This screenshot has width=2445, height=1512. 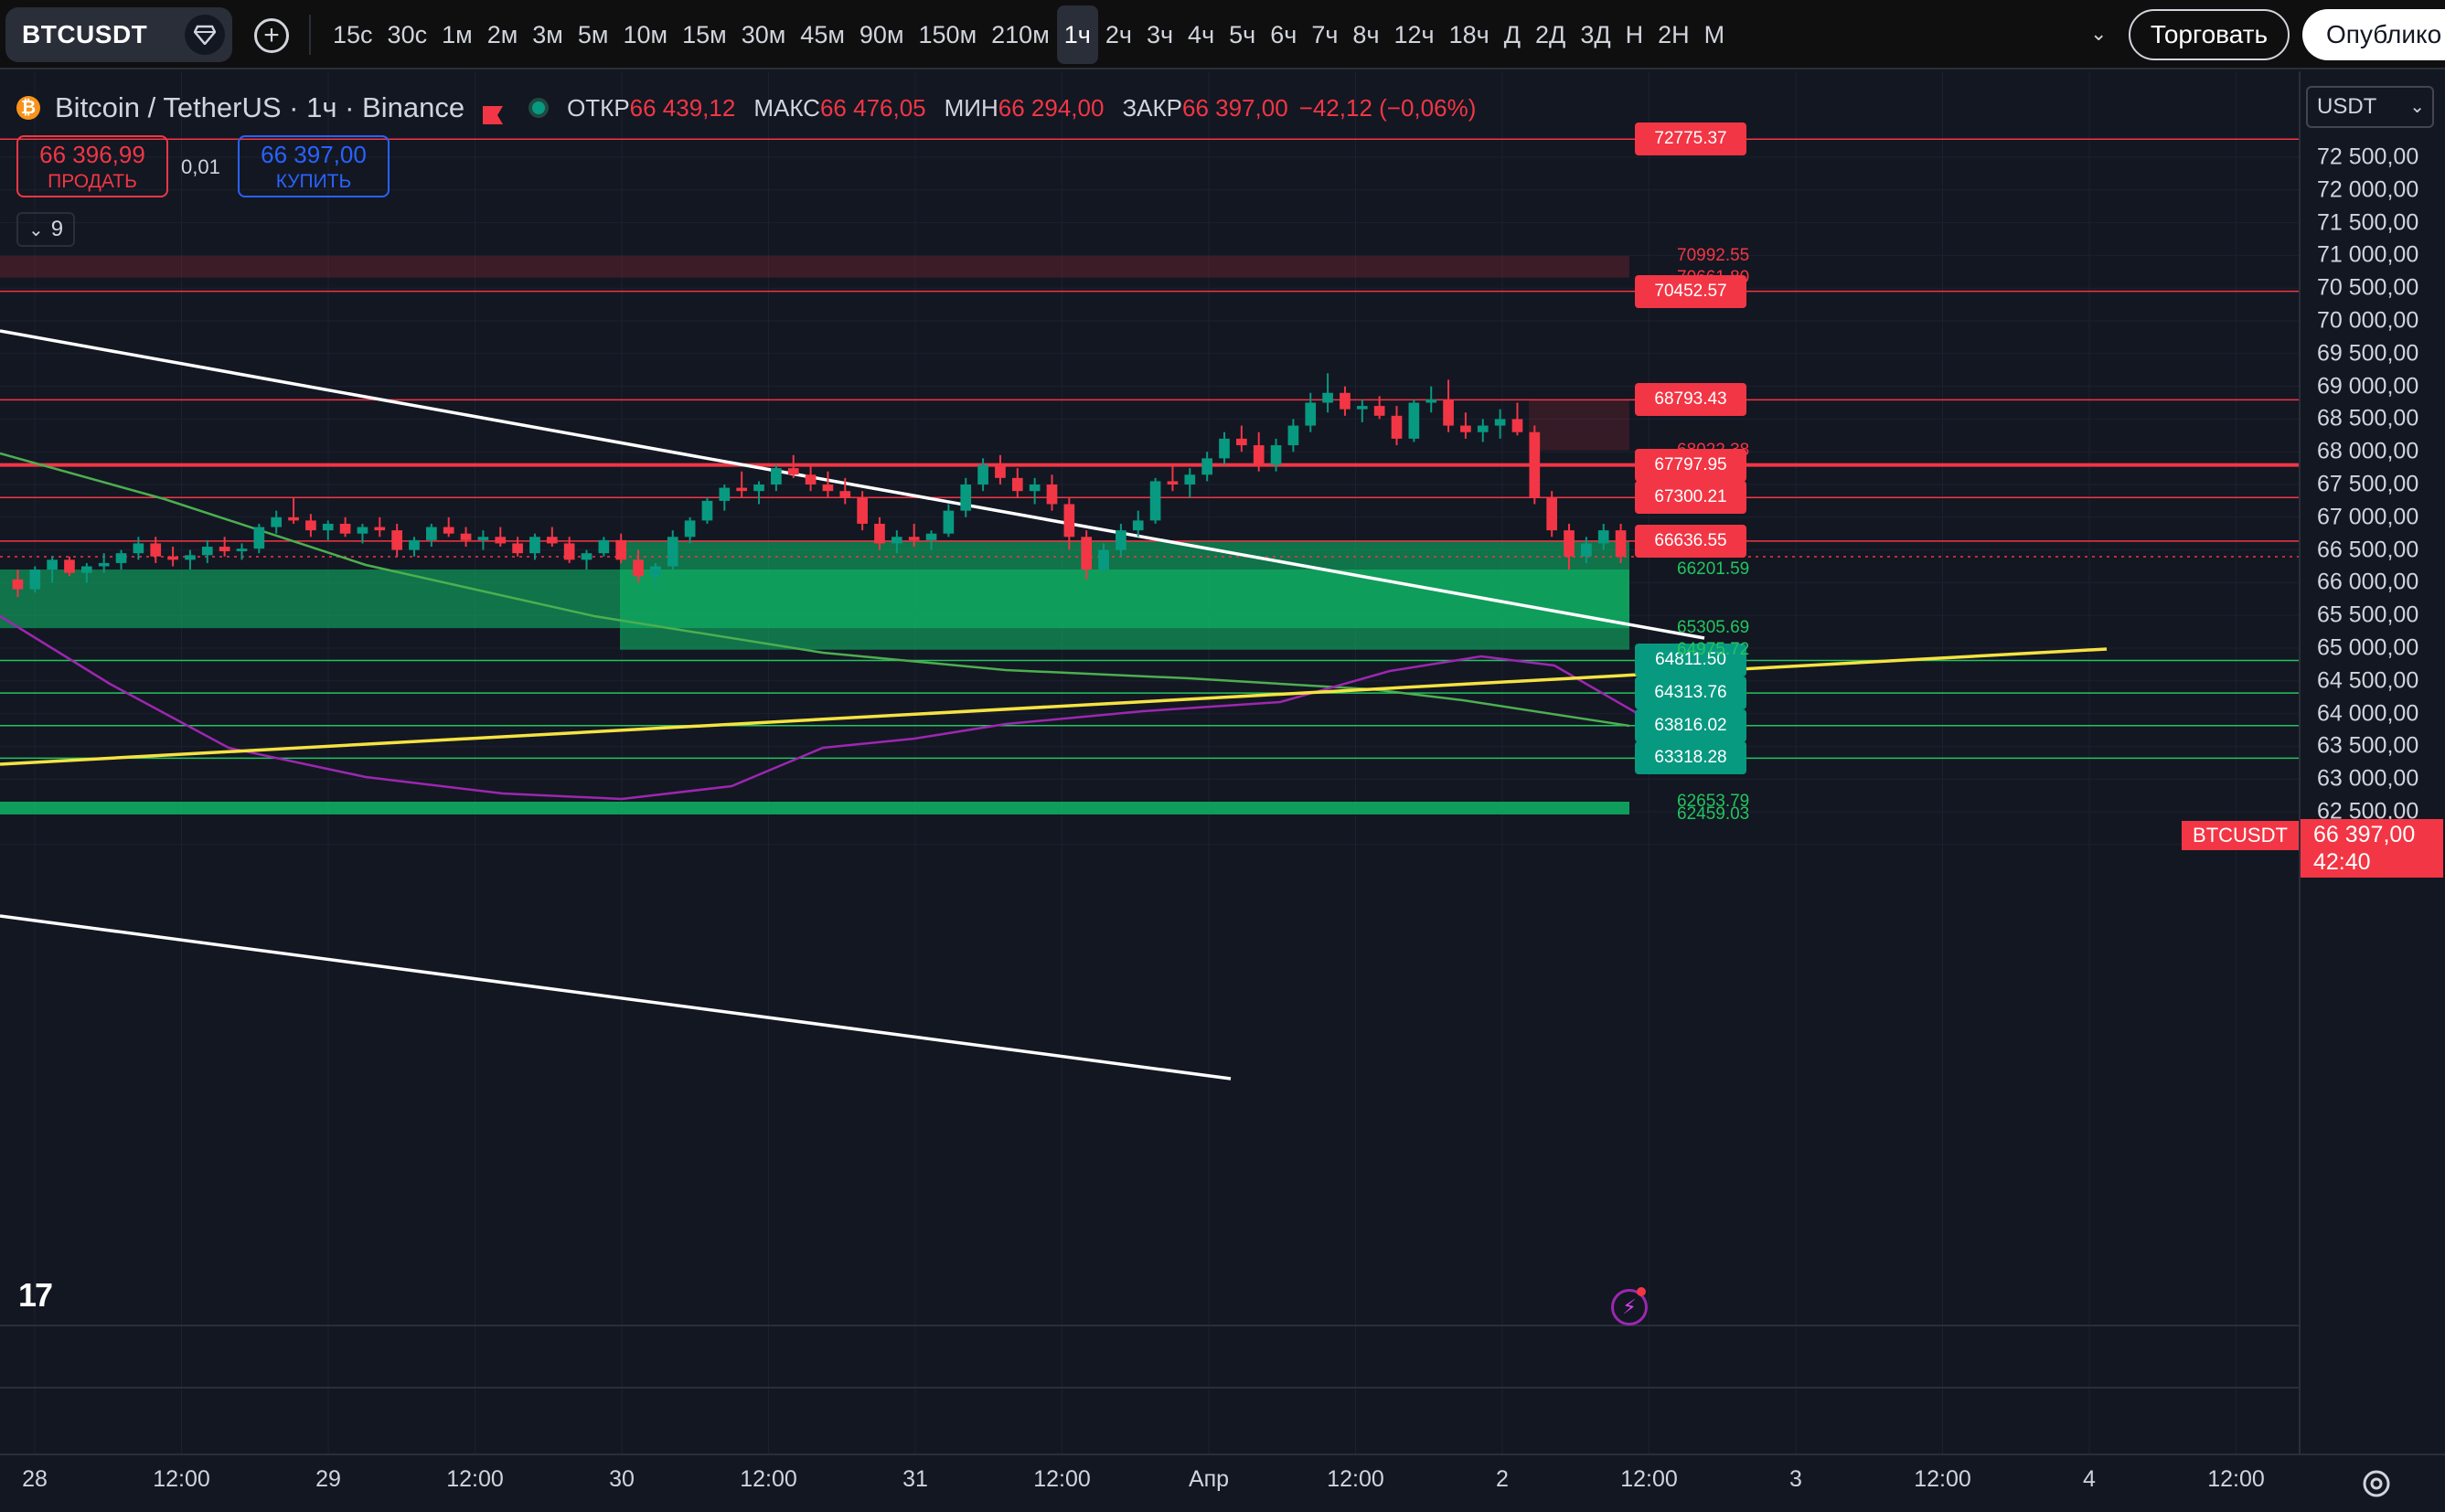 What do you see at coordinates (272, 35) in the screenshot?
I see `compare-add-icon: +` at bounding box center [272, 35].